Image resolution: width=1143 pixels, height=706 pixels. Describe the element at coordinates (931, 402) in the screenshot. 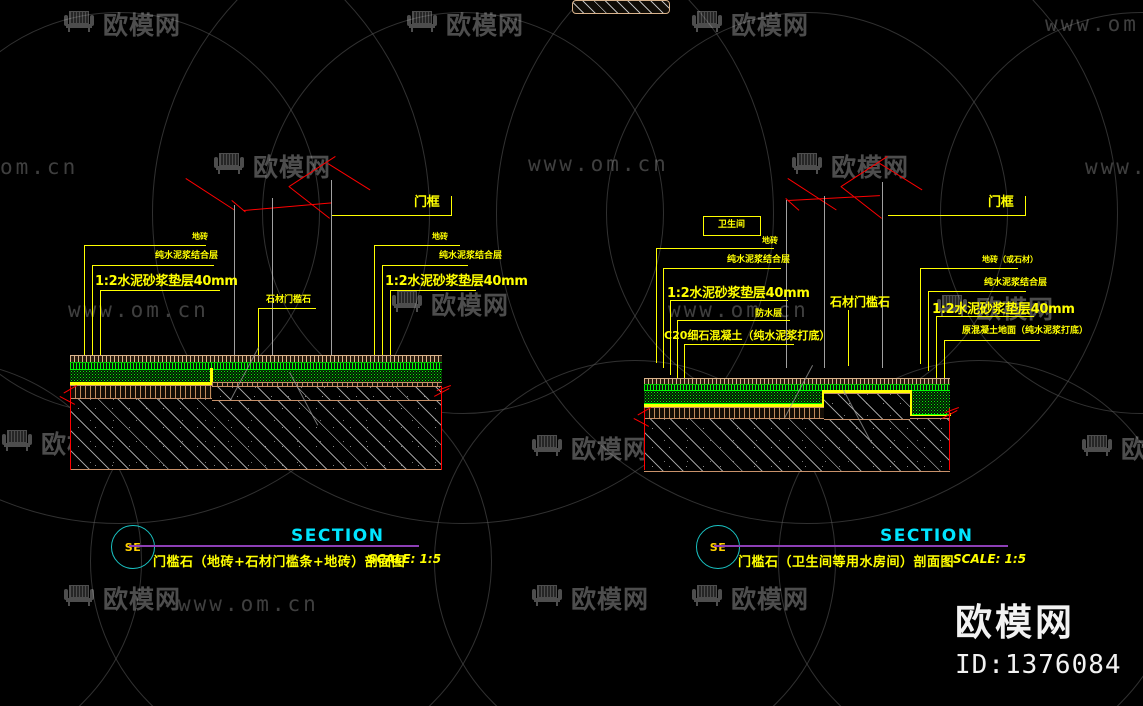

I see `layer-mortar-right-r` at that location.